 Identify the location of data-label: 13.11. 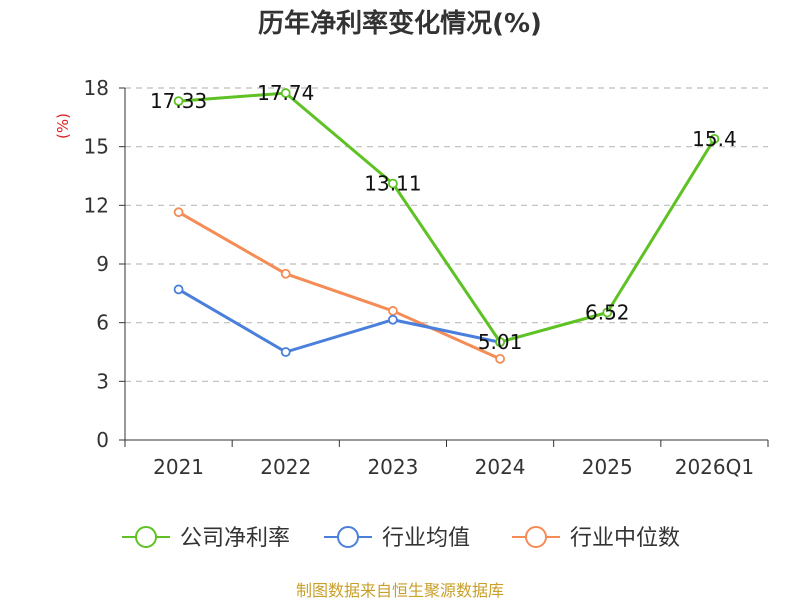
(392, 184).